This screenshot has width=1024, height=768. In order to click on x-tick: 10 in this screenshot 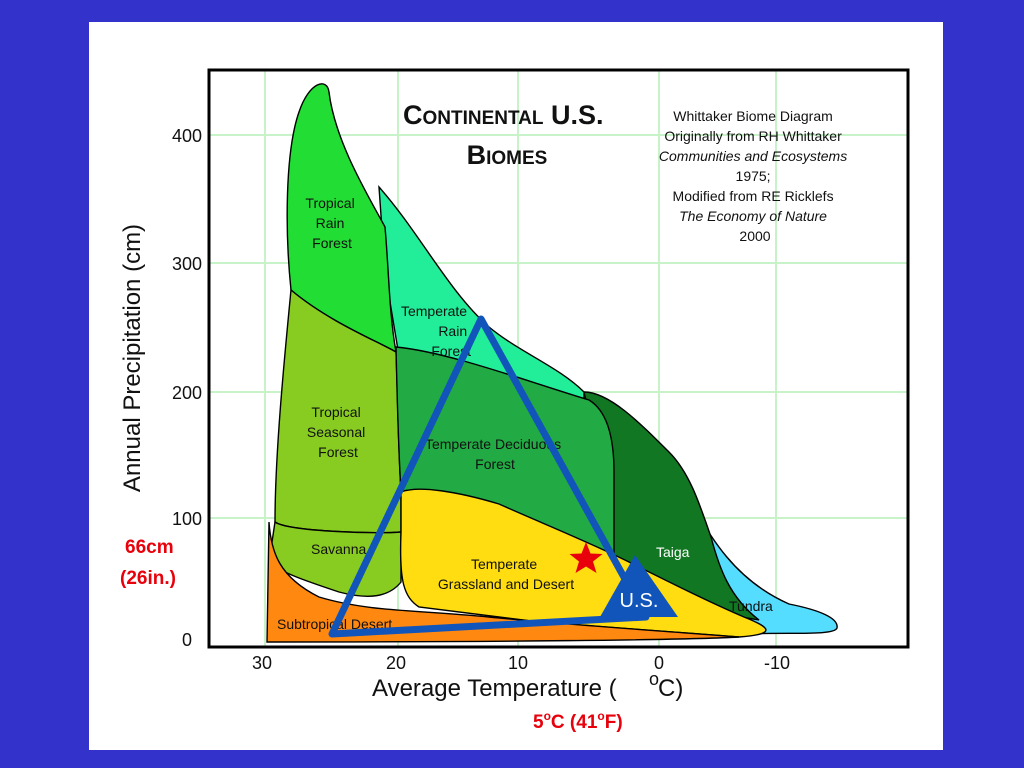, I will do `click(518, 663)`.